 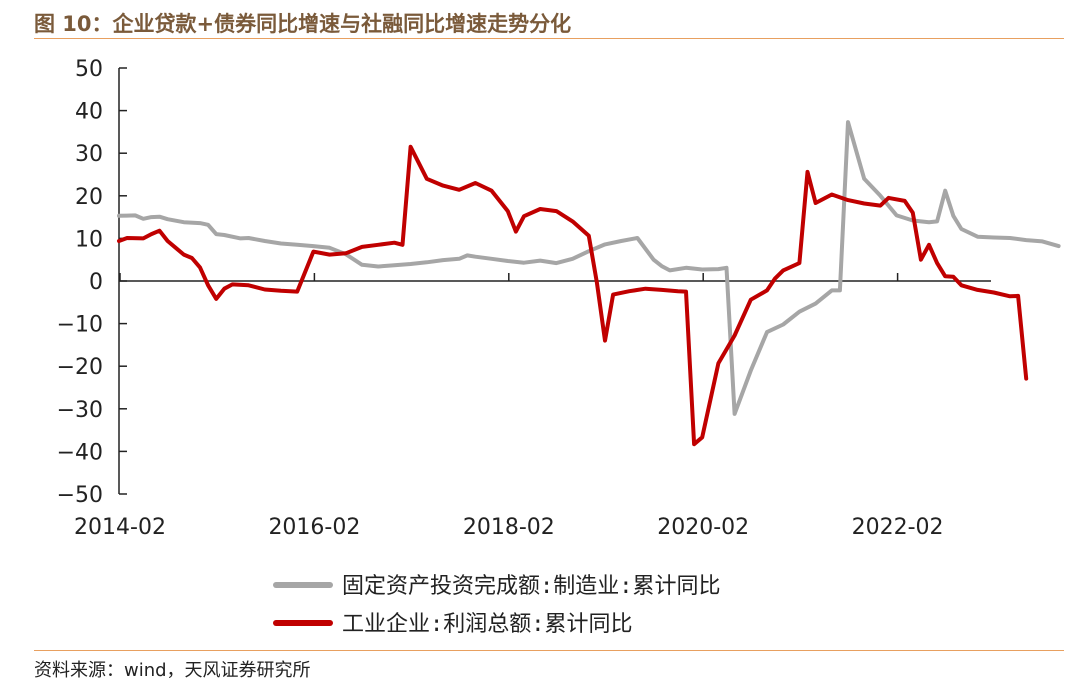 What do you see at coordinates (96, 282) in the screenshot?
I see `y-tick-label: 0` at bounding box center [96, 282].